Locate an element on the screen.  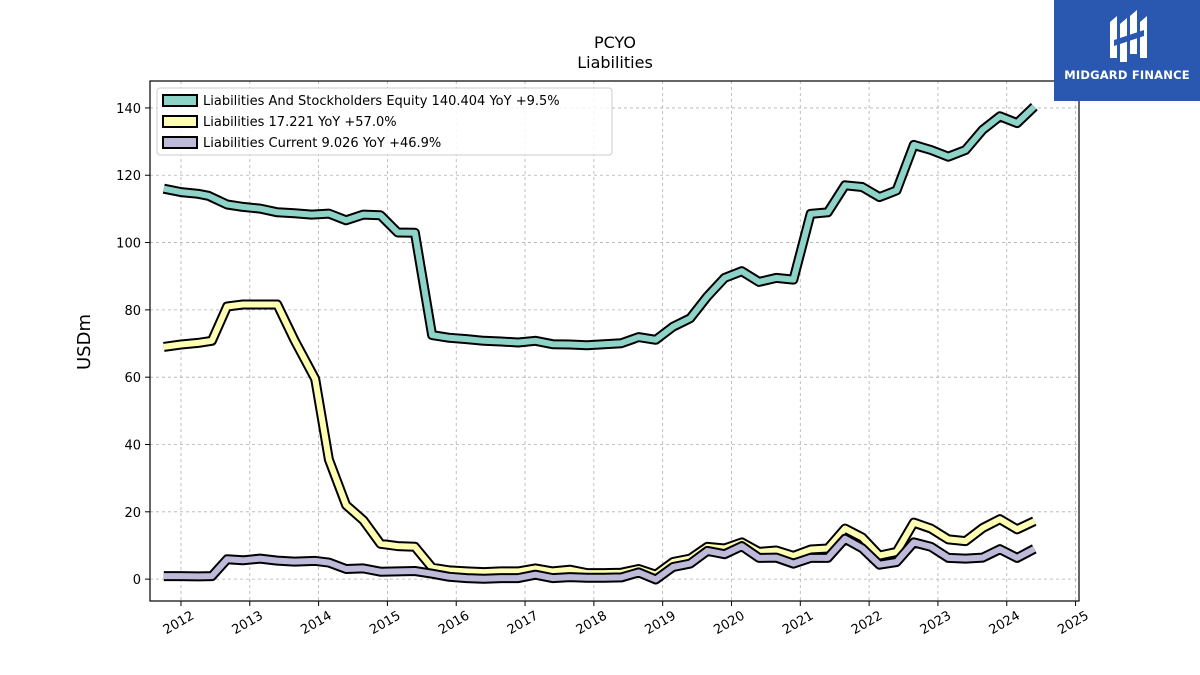
series-line is located at coordinates (599, 559).